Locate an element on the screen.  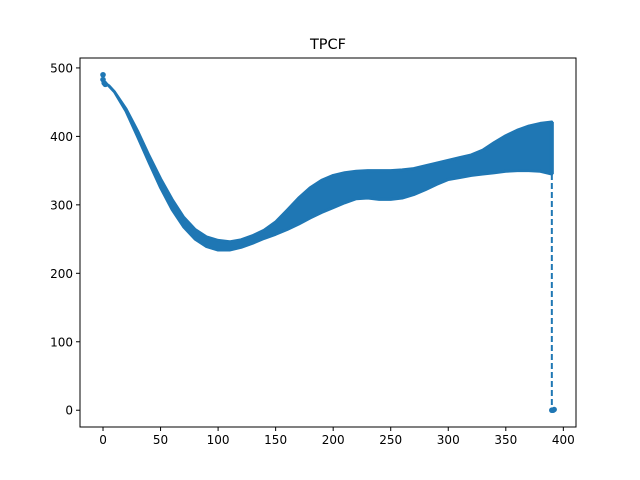
x-tick-label: 150 is located at coordinates (275, 440).